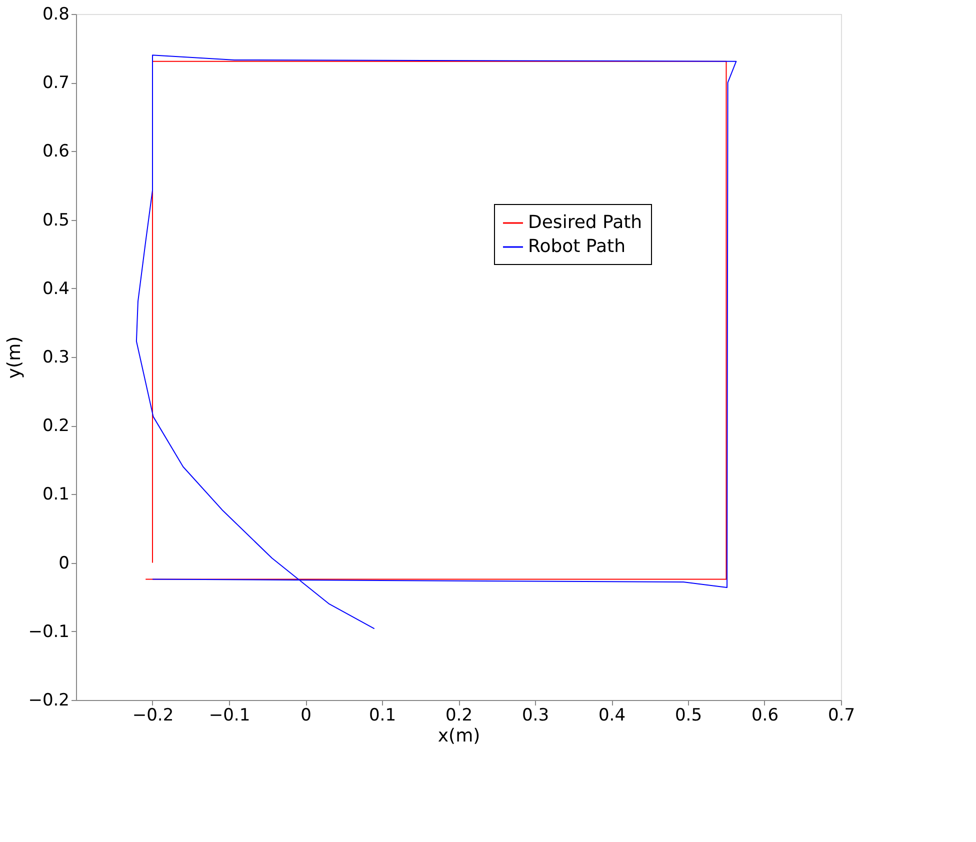 The height and width of the screenshot is (842, 976). I want to click on y-tick-label: 0.8, so click(56, 14).